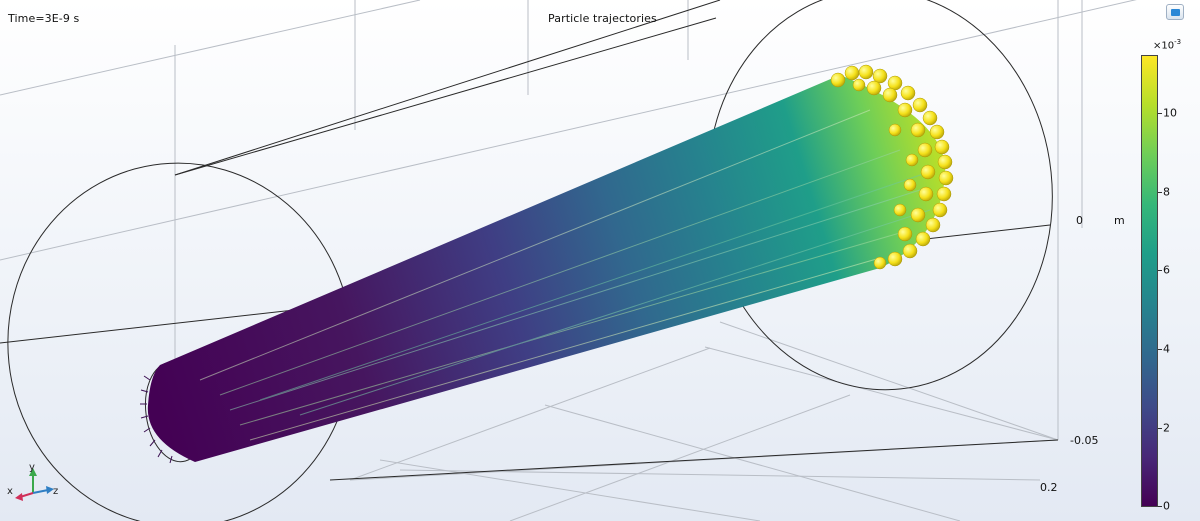  What do you see at coordinates (1149, 281) in the screenshot?
I see `colorbar` at bounding box center [1149, 281].